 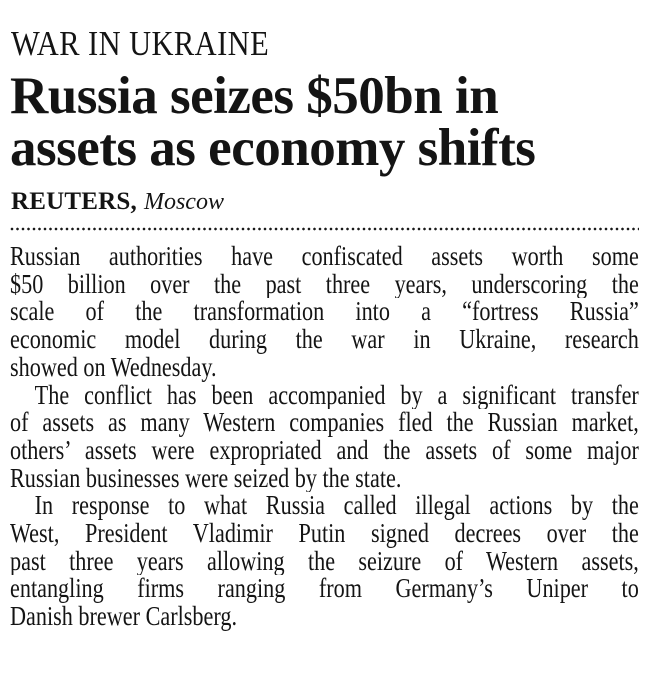 I want to click on headline-line-1: Russia seizes $50bn in, so click(x=254, y=96).